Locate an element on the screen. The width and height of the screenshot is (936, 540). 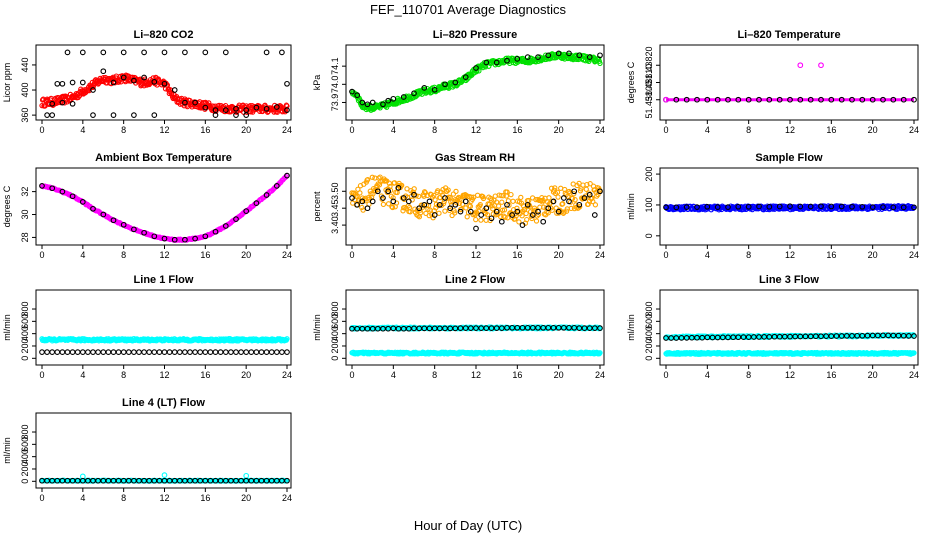
y-tick-label: 3.40 is located at coordinates (335, 225).